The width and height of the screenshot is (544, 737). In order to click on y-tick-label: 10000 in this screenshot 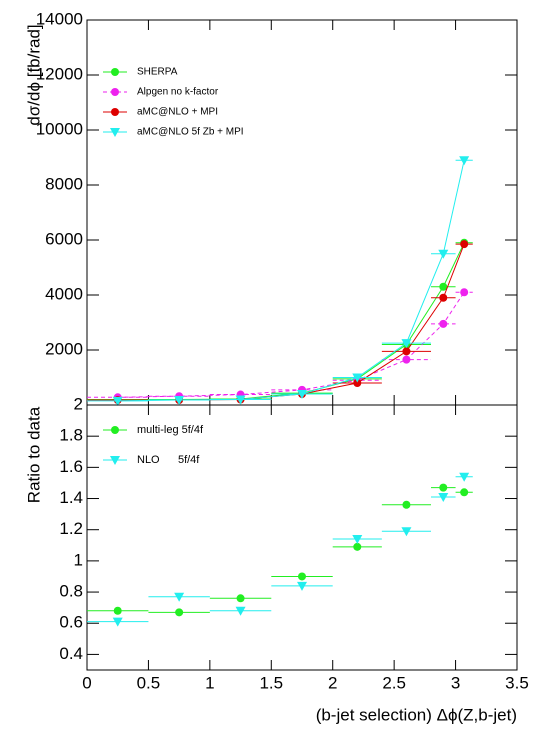, I will do `click(59, 128)`.